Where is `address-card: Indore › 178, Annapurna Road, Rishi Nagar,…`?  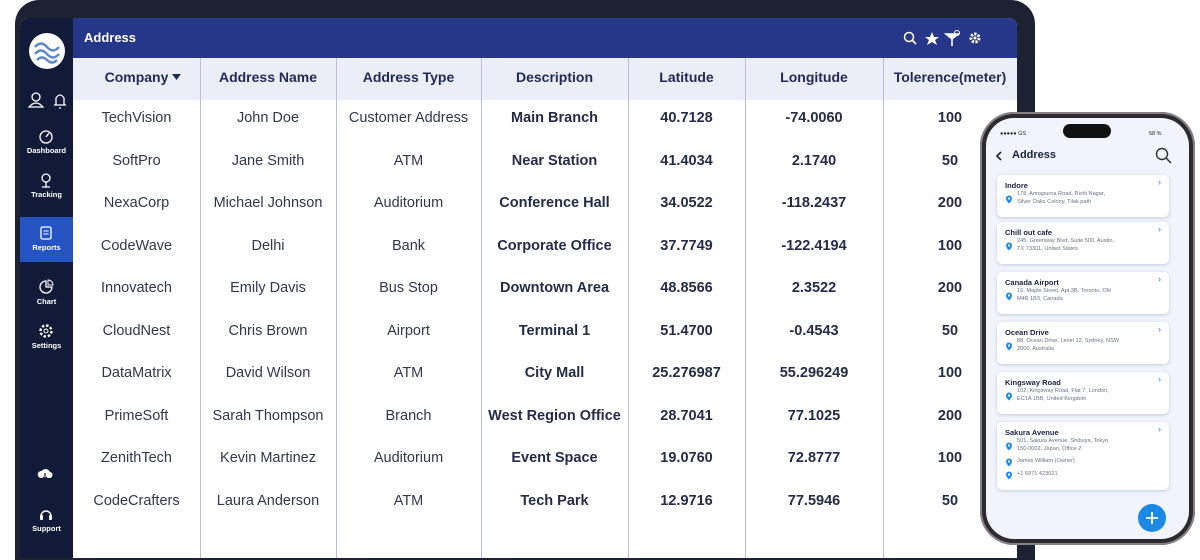 address-card: Indore › 178, Annapurna Road, Rishi Nagar,… is located at coordinates (1083, 196).